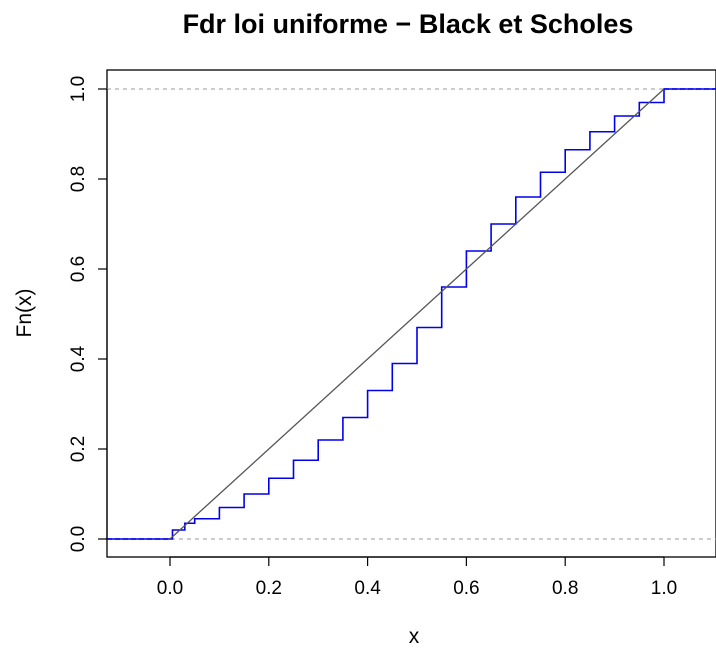  What do you see at coordinates (565, 588) in the screenshot?
I see `x-tick-label: 0.8` at bounding box center [565, 588].